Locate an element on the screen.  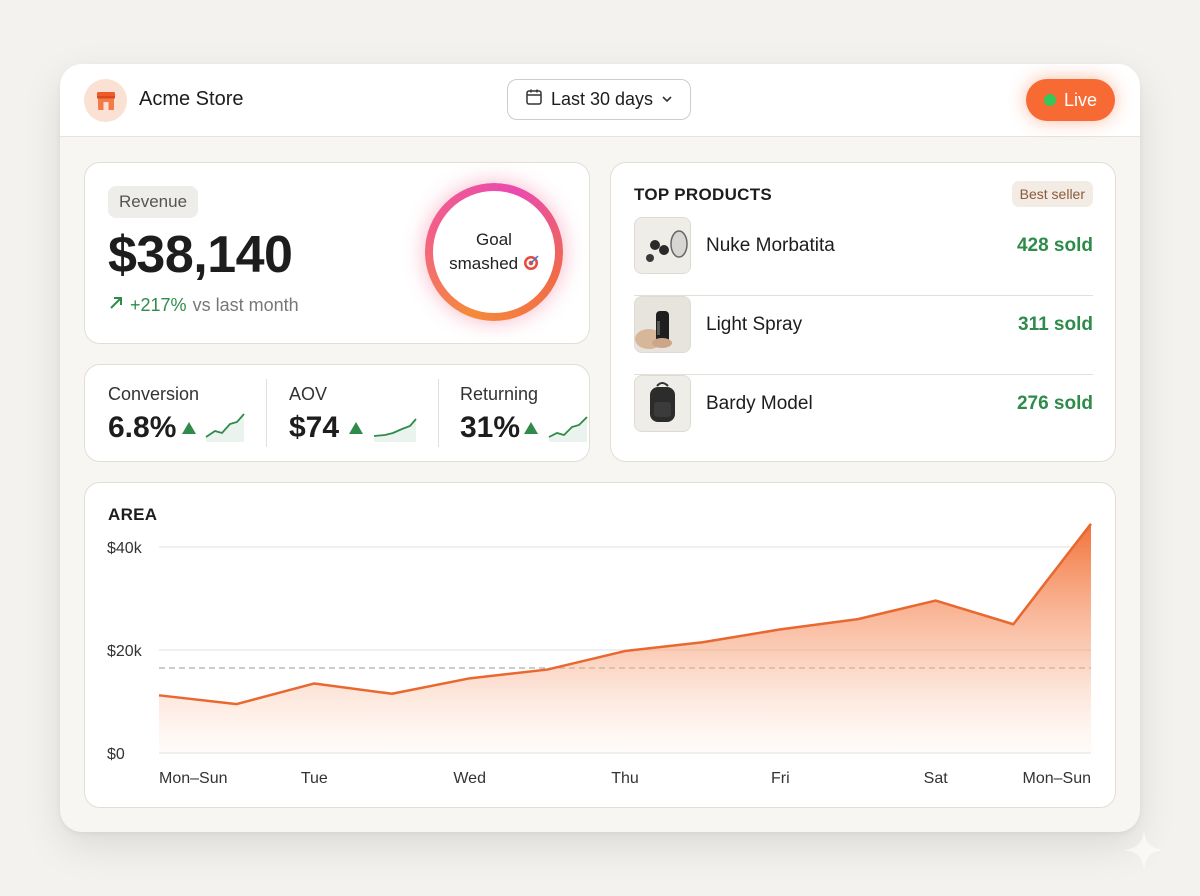
live-label: Live is located at coordinates (1080, 99).